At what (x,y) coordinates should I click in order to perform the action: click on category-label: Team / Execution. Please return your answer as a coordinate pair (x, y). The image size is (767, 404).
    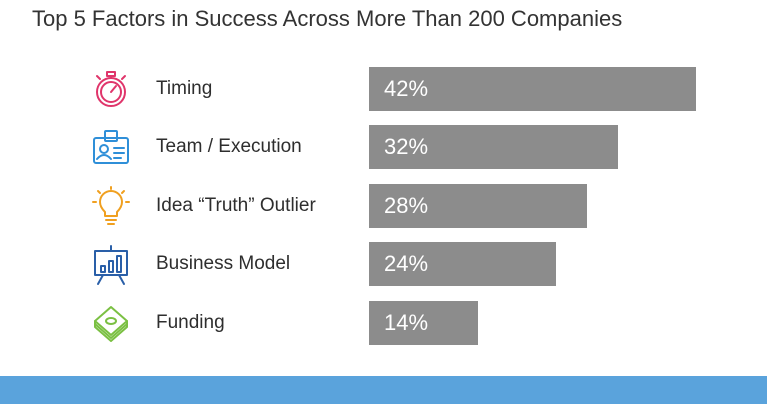
    Looking at the image, I should click on (229, 146).